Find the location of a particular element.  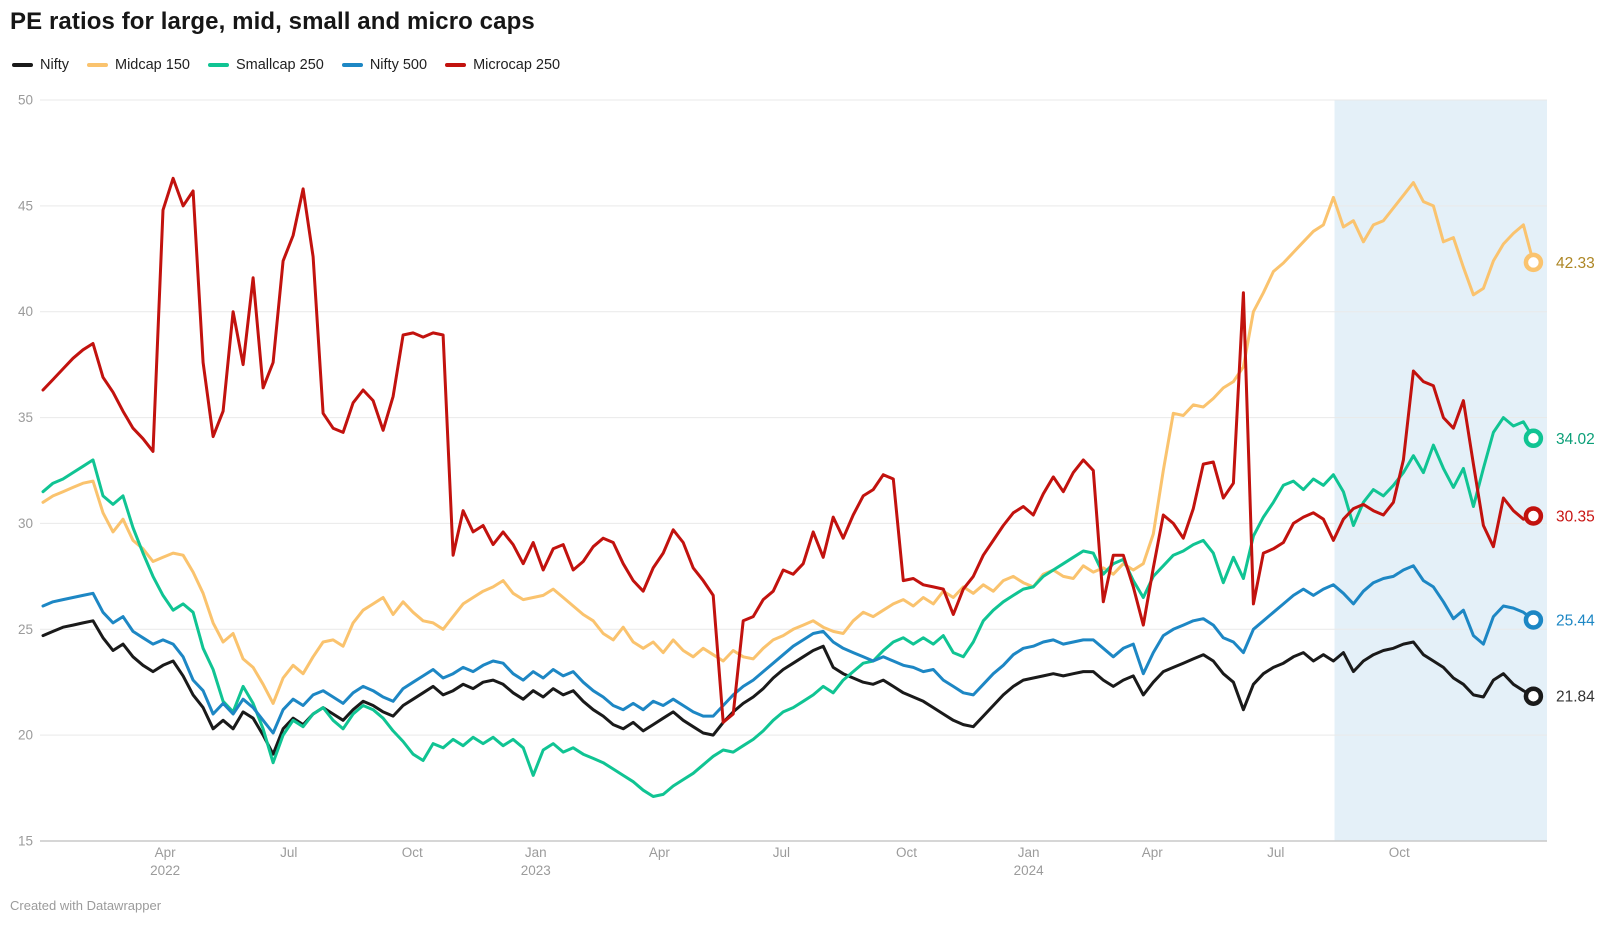

series-line-nifty is located at coordinates (788, 687).